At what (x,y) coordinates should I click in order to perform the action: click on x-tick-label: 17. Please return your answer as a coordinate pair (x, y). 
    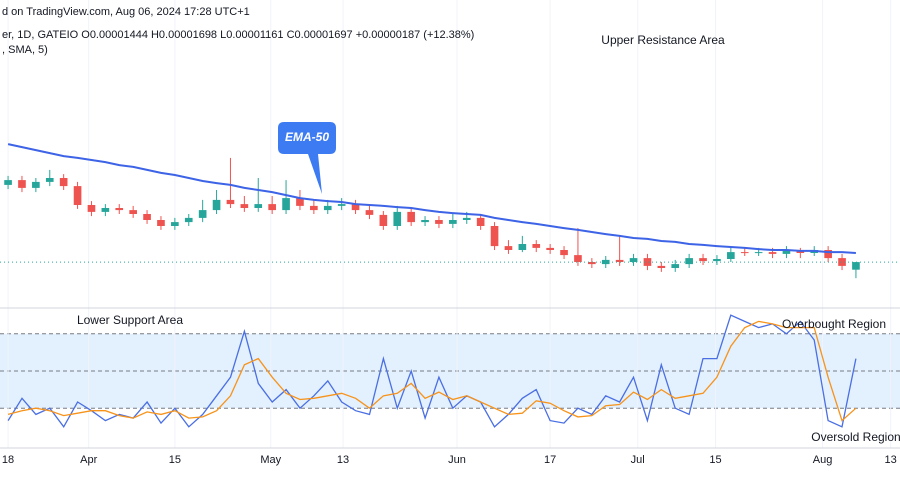
    Looking at the image, I should click on (550, 460).